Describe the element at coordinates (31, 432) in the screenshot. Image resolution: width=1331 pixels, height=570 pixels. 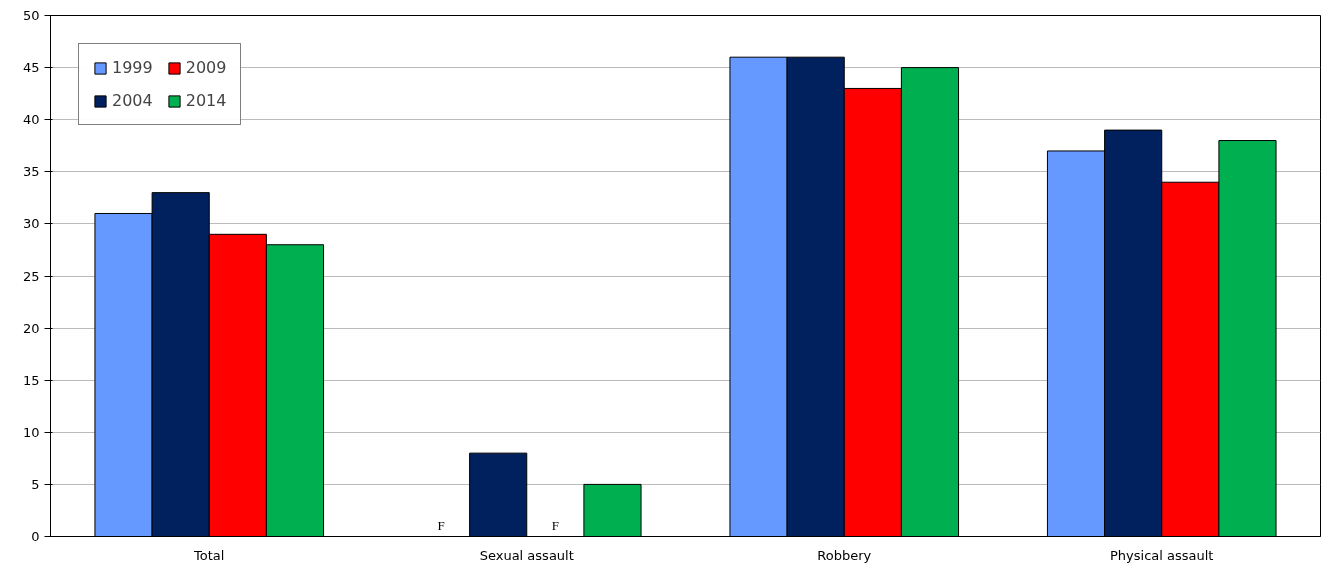
I see `y-tick-label: 10` at that location.